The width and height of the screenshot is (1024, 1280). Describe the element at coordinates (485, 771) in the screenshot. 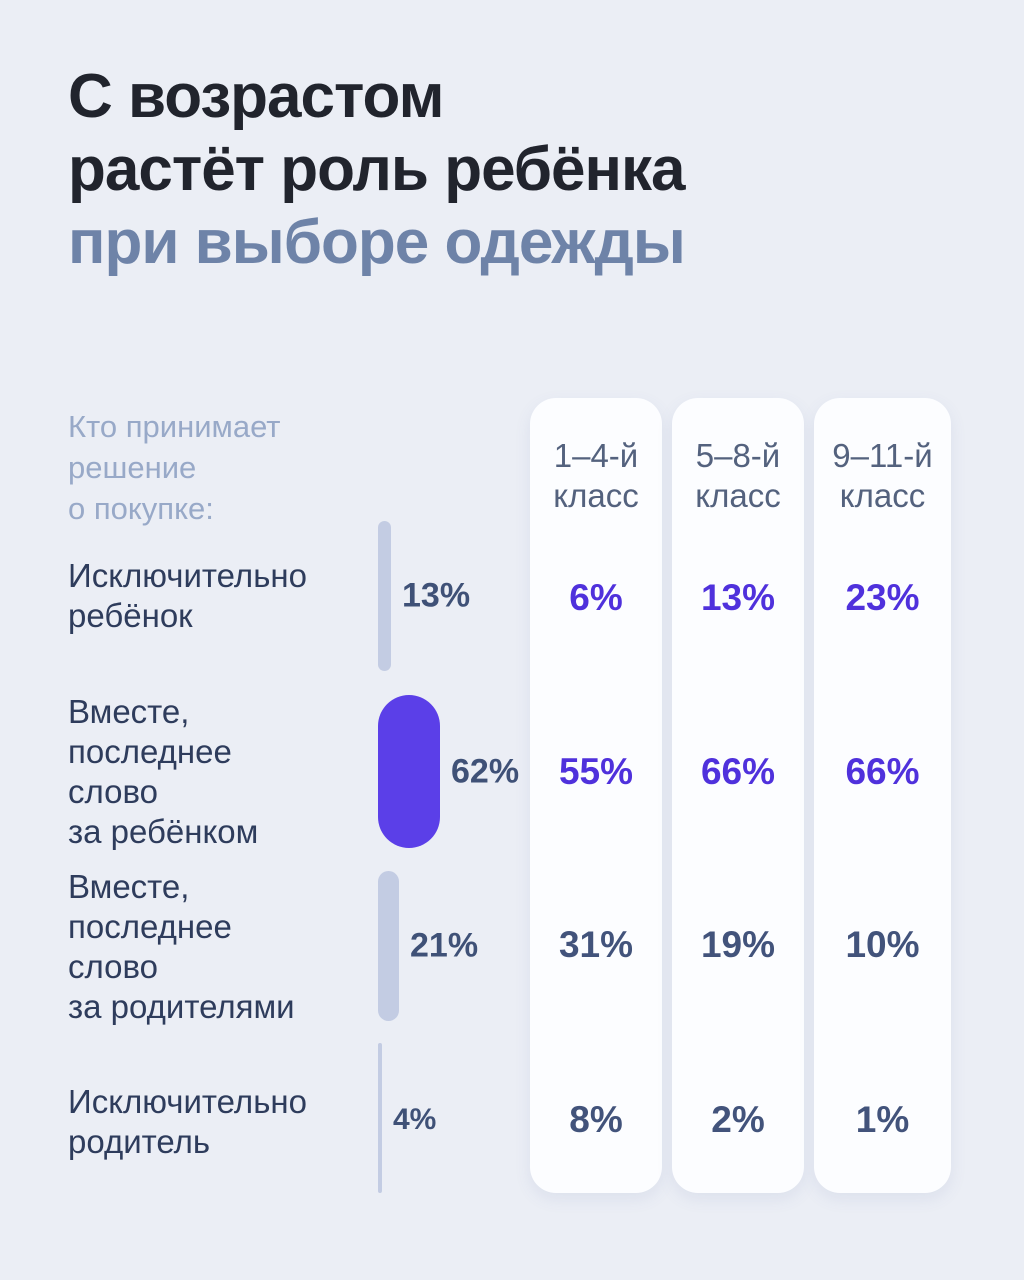

I see `total-value-together-child-decides: 62%` at that location.